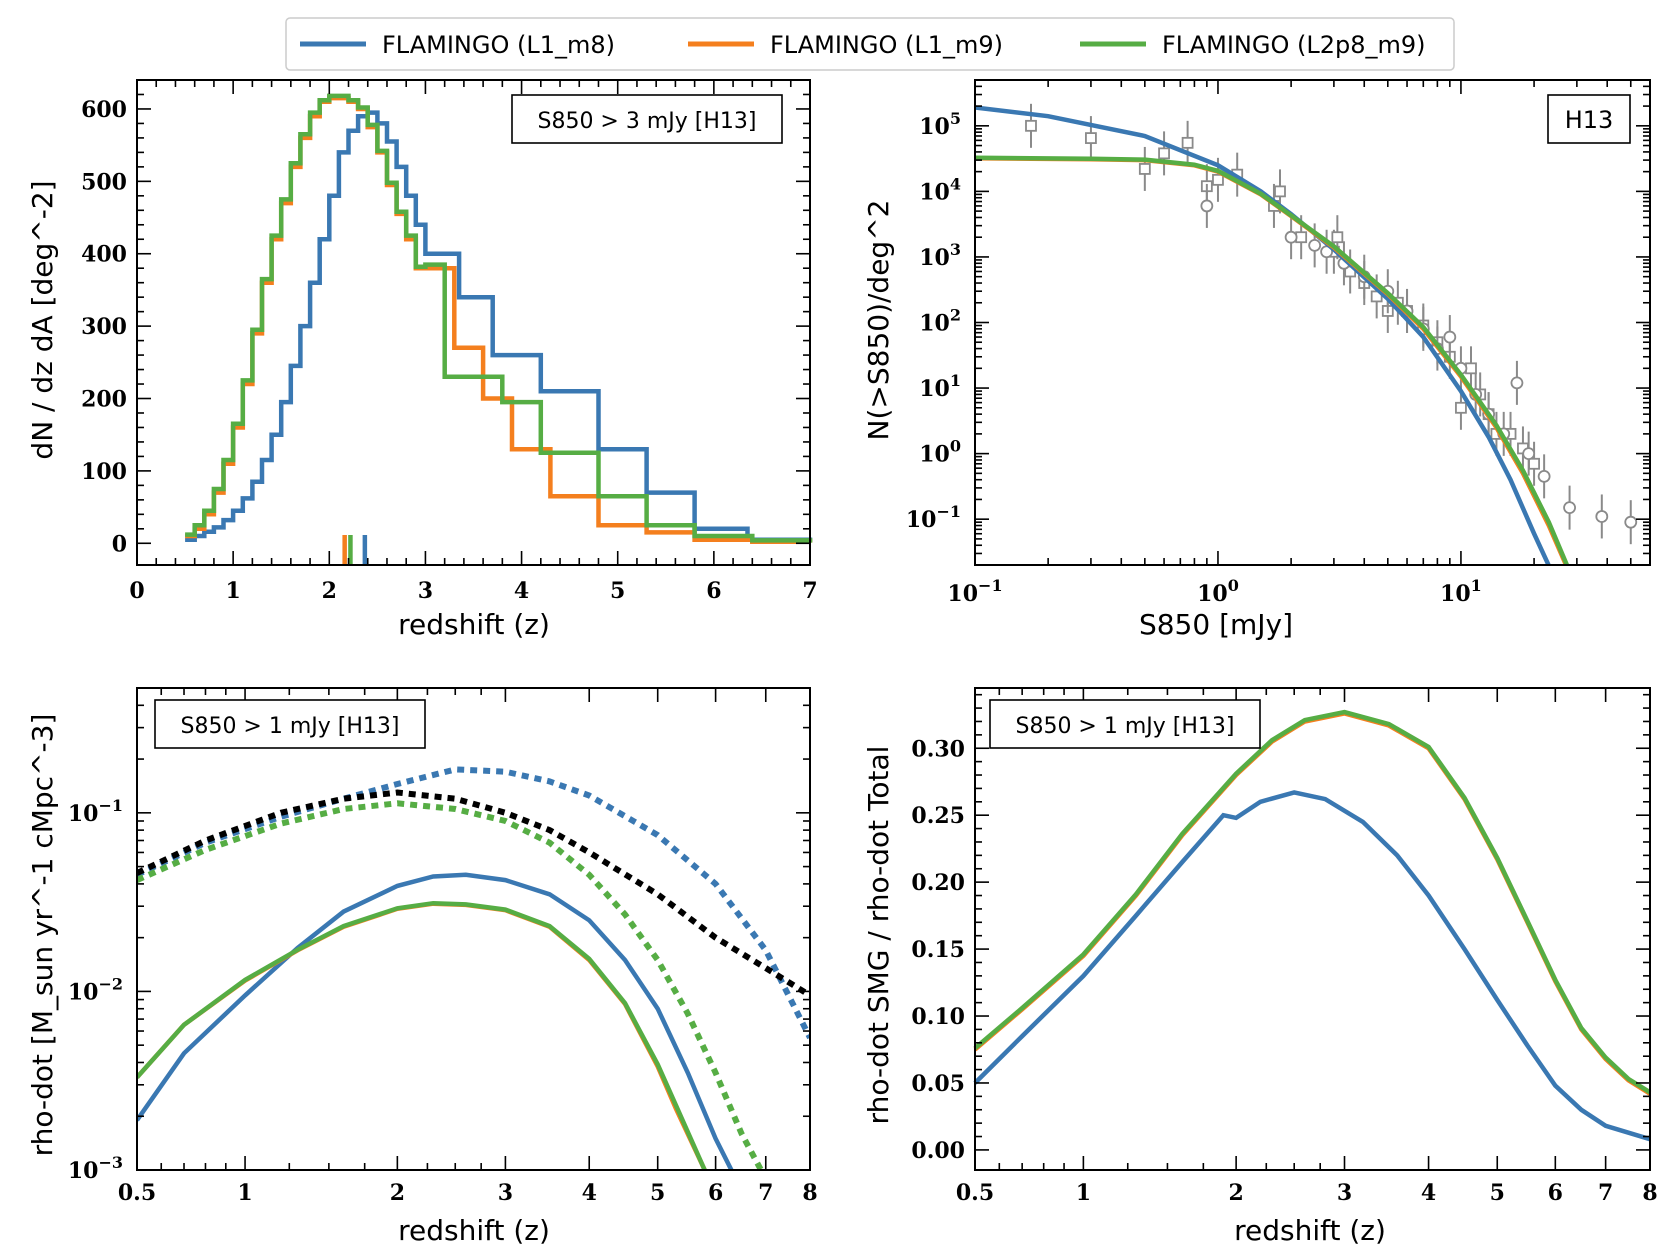  Describe the element at coordinates (329, 591) in the screenshot. I see `panel-a-xtick-label: 2` at that location.